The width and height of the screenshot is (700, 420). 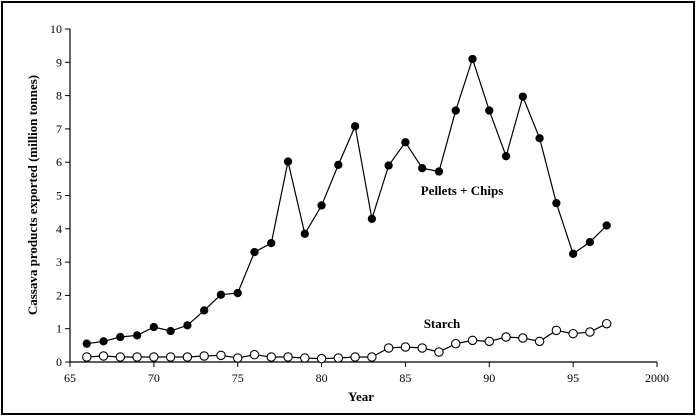 What do you see at coordinates (462, 190) in the screenshot?
I see `series-label-pellets-chips: Pellets + Chips` at bounding box center [462, 190].